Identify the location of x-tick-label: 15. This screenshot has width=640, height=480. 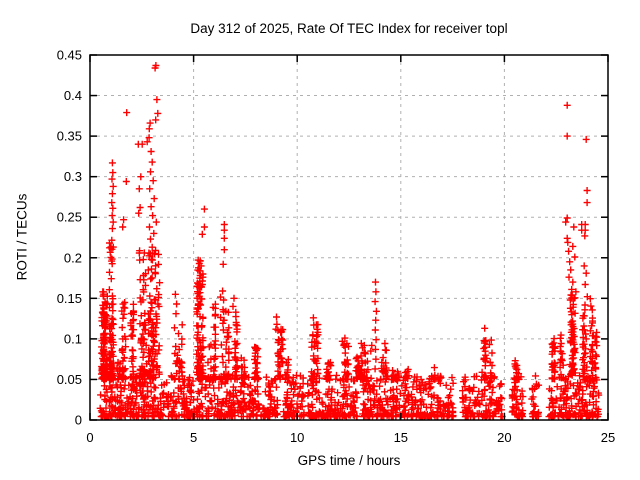
(401, 437).